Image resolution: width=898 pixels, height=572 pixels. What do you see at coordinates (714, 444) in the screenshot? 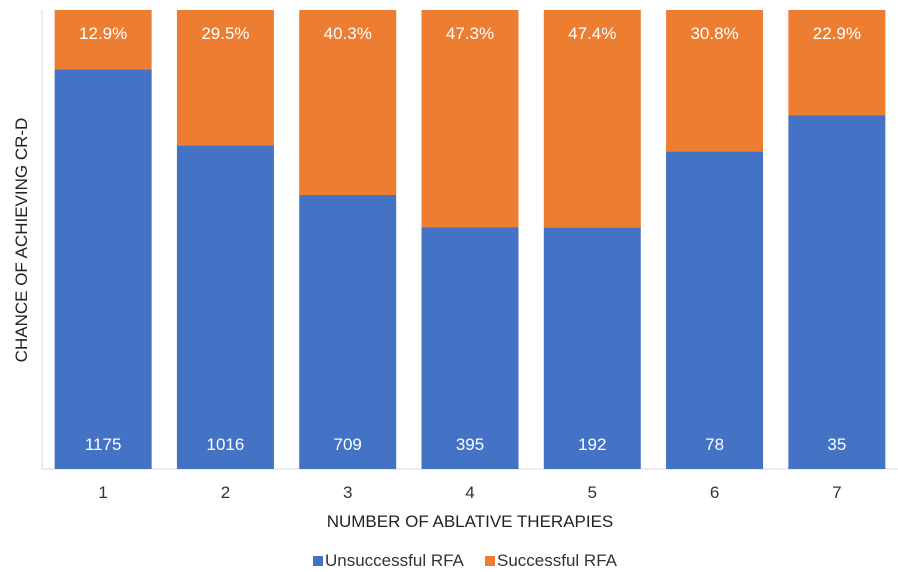
I see `data-label-unsuccessful-6: 78` at bounding box center [714, 444].